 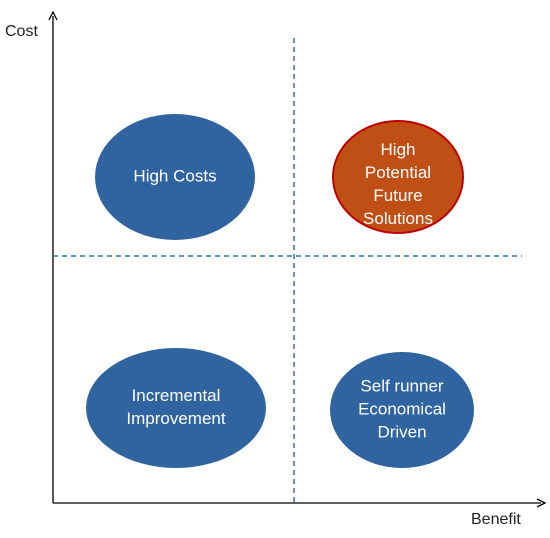 I want to click on node-label: Improvement, so click(x=175, y=418).